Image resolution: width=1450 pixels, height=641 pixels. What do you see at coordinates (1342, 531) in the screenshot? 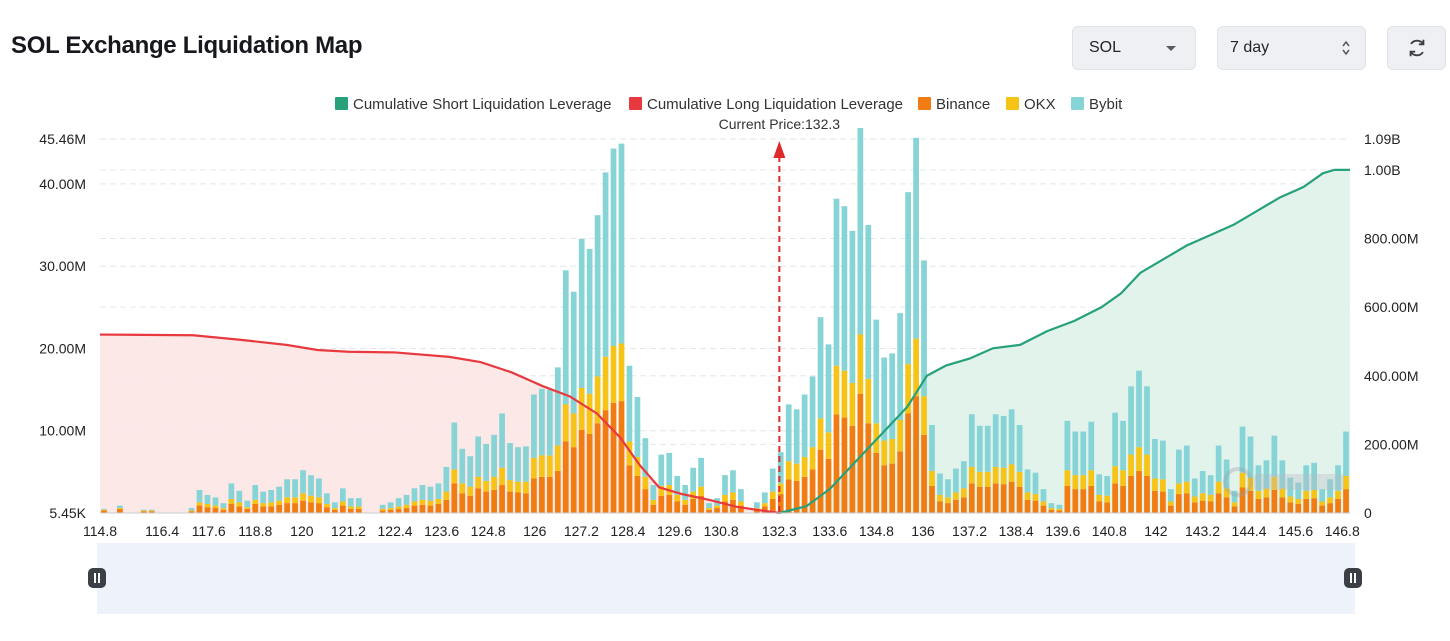
I see `x-axis-tick: 146.8` at bounding box center [1342, 531].